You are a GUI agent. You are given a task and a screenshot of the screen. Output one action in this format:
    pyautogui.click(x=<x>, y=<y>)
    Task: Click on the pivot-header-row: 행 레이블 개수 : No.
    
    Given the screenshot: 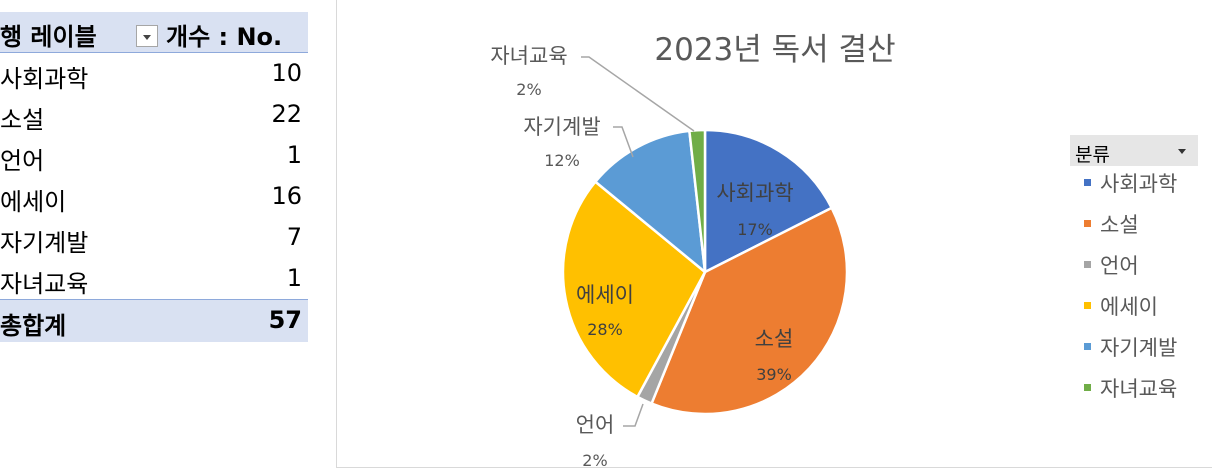 What is the action you would take?
    pyautogui.click(x=154, y=32)
    